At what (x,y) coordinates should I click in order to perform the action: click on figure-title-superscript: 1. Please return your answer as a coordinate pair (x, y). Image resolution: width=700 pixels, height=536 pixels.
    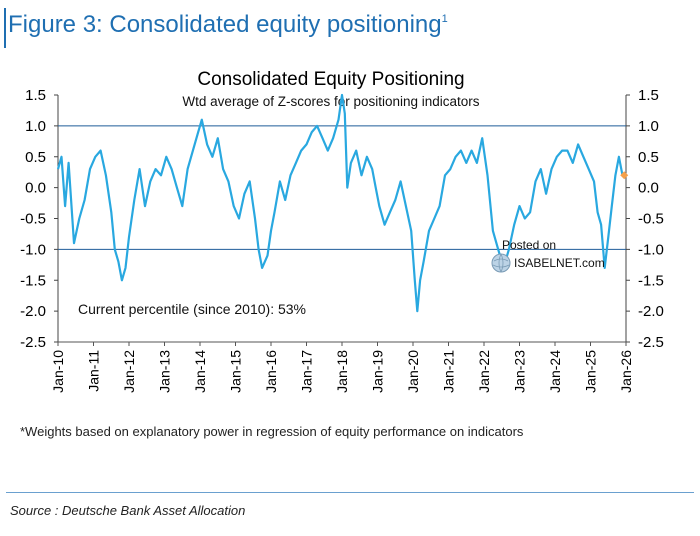
    Looking at the image, I should click on (444, 19).